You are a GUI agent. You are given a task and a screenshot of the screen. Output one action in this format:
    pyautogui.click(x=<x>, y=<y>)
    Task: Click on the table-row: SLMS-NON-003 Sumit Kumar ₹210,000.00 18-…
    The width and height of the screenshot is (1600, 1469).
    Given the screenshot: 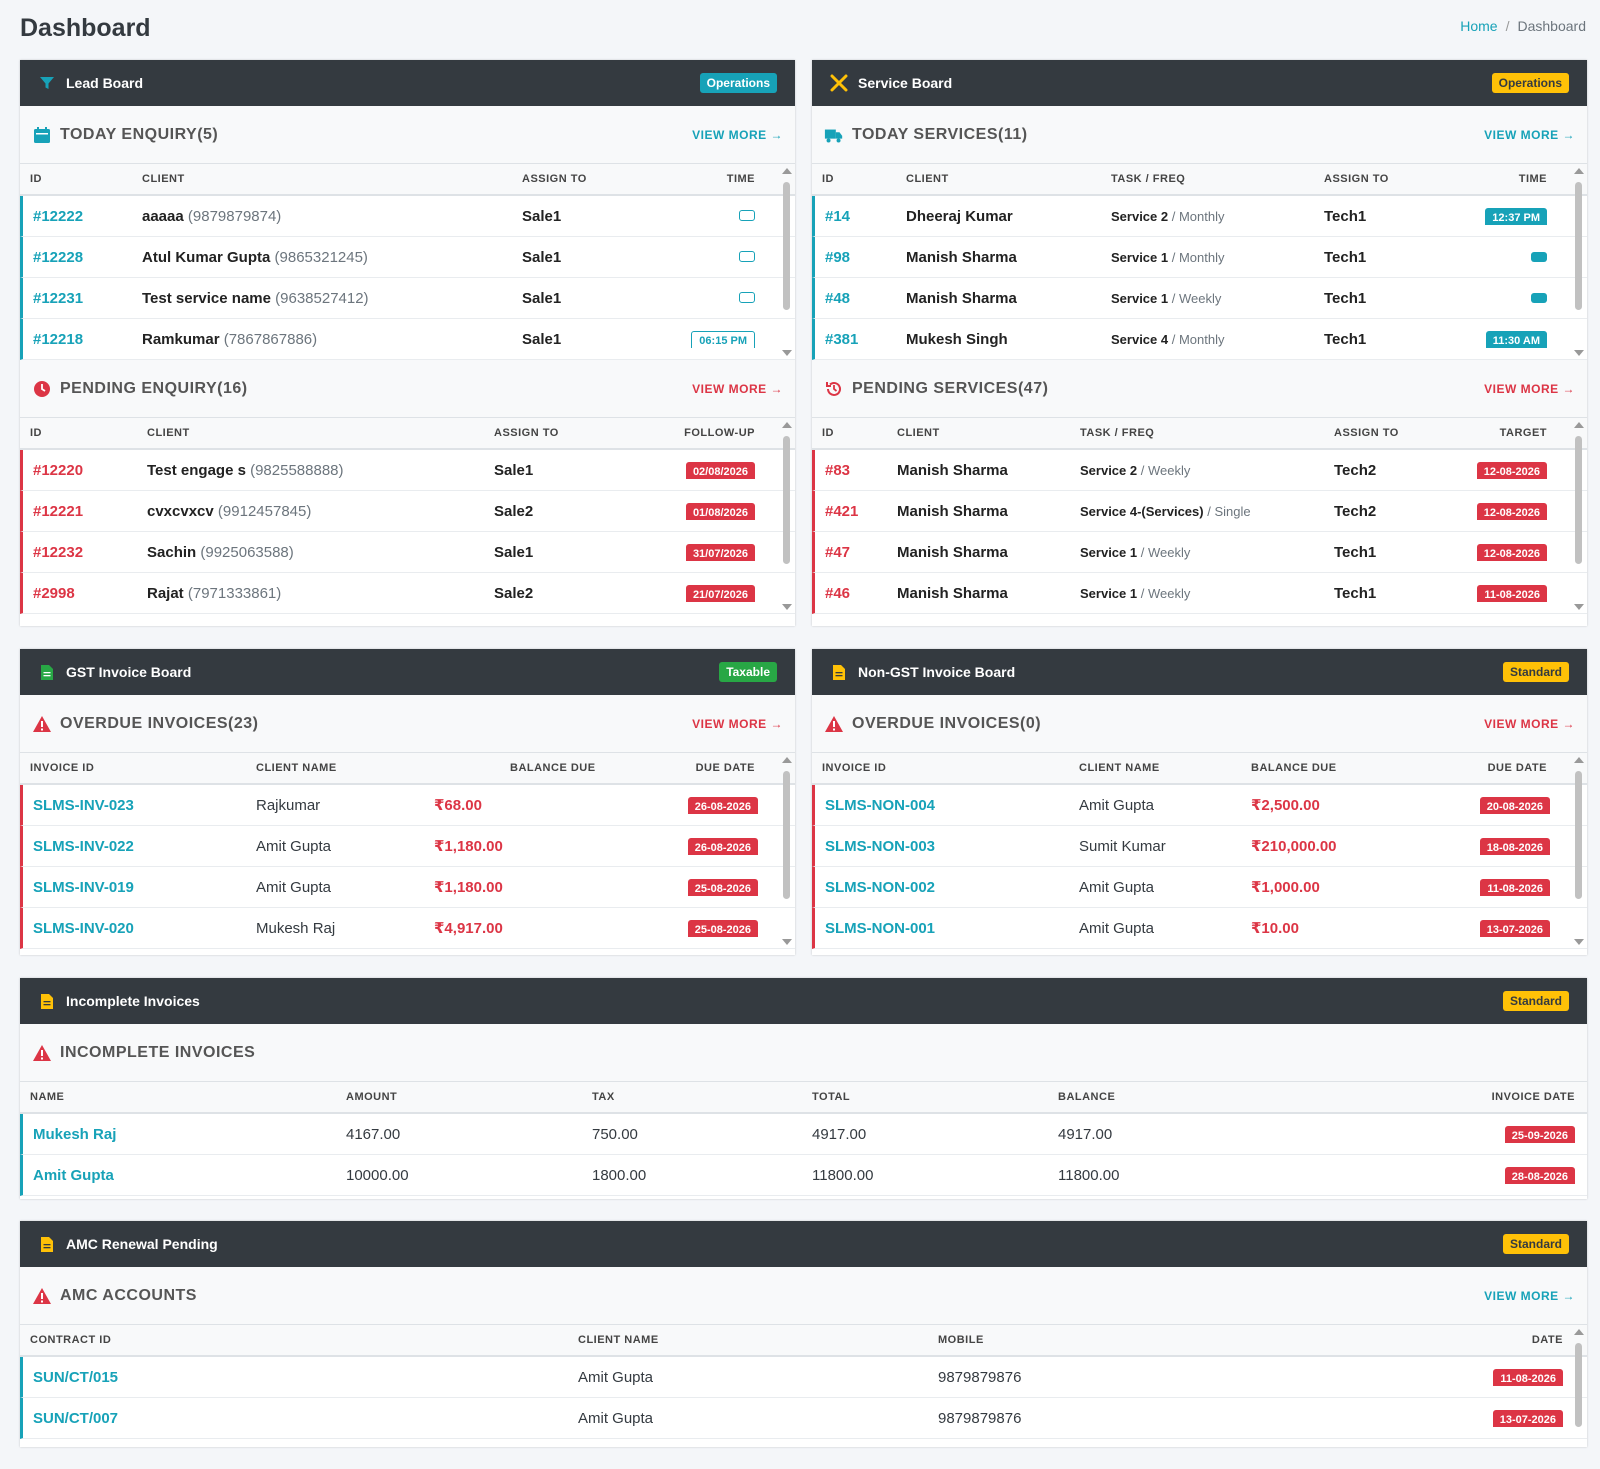 What is the action you would take?
    pyautogui.click(x=1199, y=846)
    